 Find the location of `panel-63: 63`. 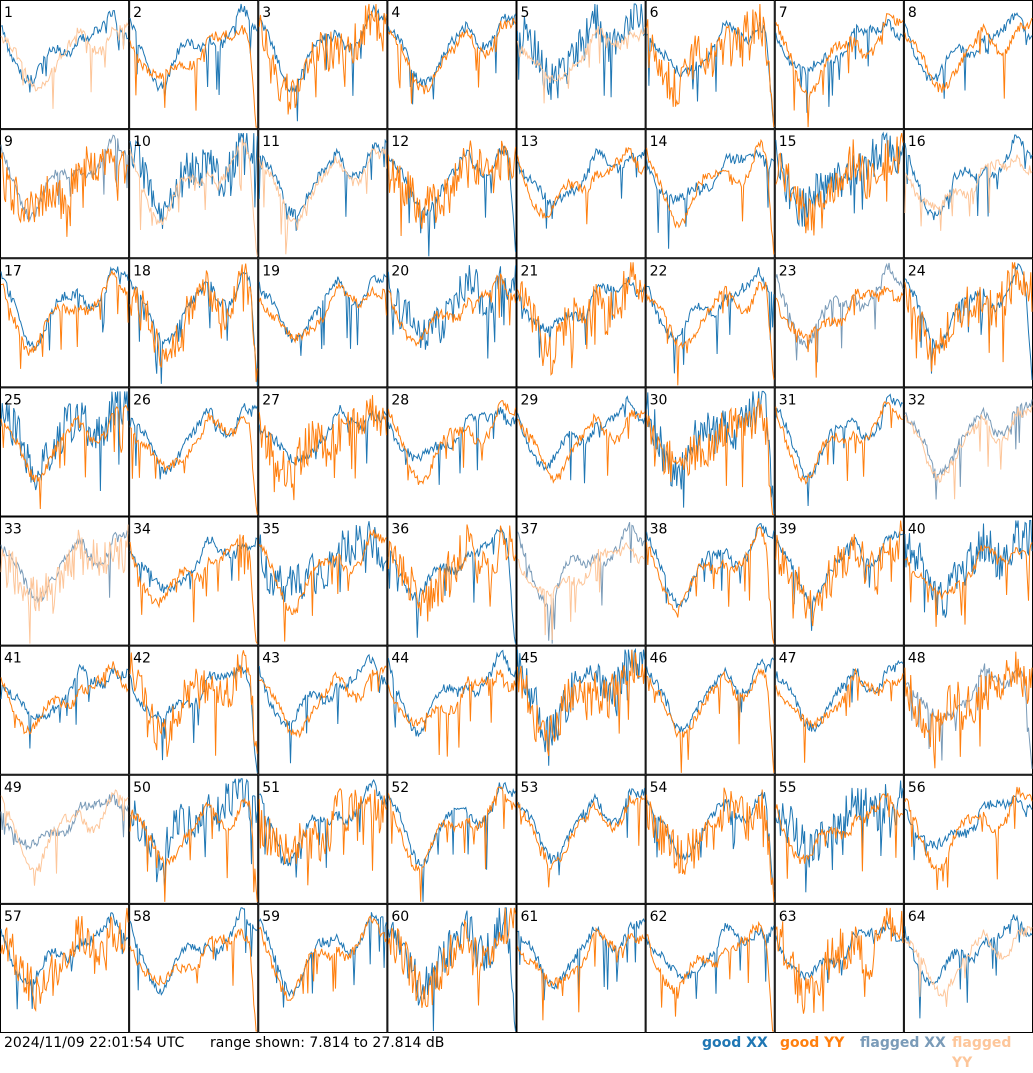

panel-63: 63 is located at coordinates (839, 968).